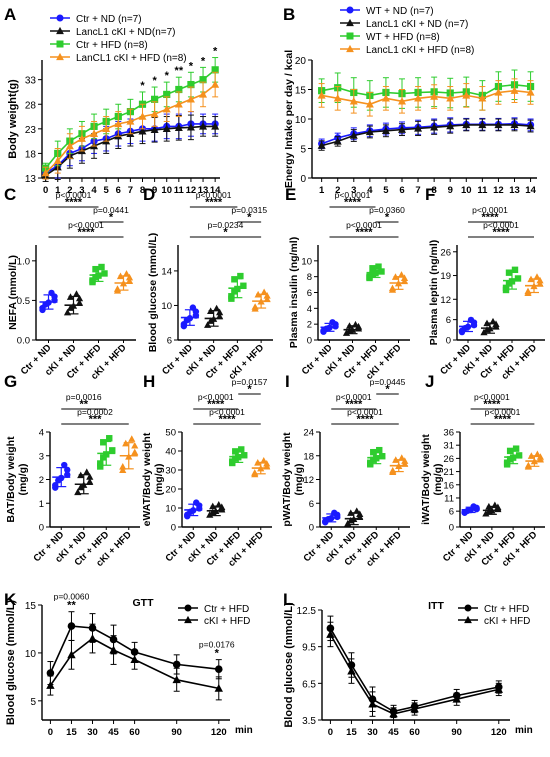 The image size is (550, 757). What do you see at coordinates (31, 606) in the screenshot?
I see `y-tick-label: 15` at bounding box center [31, 606].